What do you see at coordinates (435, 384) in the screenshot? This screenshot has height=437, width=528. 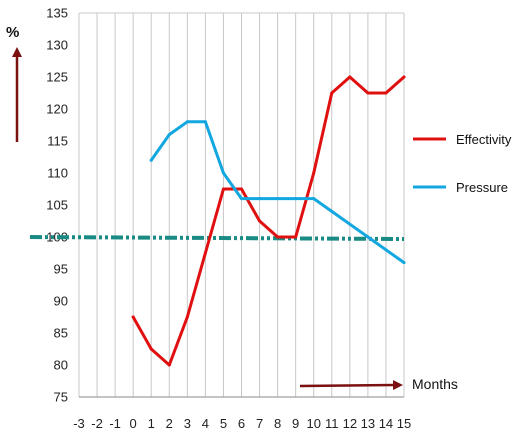 I see `x-axis-label: Months` at bounding box center [435, 384].